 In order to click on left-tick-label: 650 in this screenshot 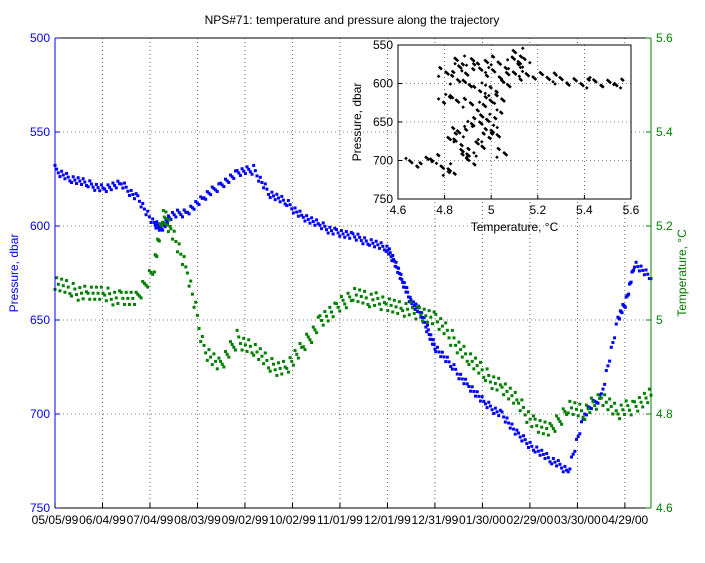, I will do `click(40, 320)`.